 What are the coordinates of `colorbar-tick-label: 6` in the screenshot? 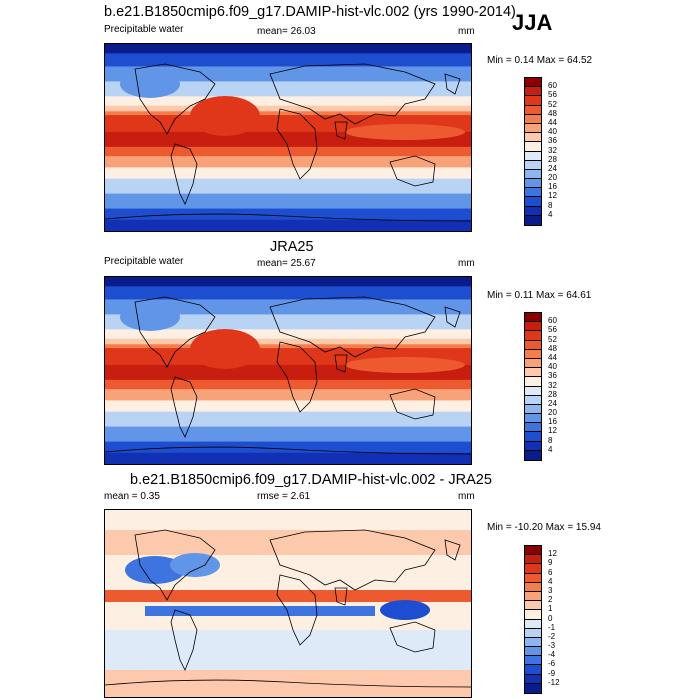 It's located at (550, 572).